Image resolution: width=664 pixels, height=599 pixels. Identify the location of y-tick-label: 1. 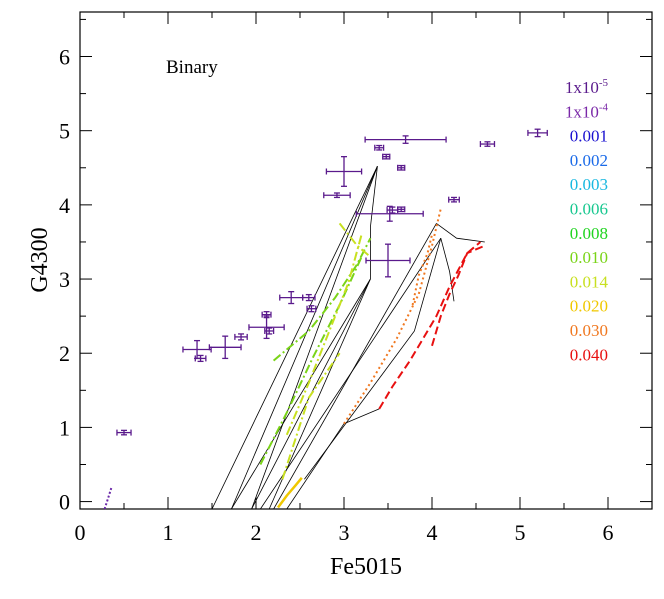
(64, 427).